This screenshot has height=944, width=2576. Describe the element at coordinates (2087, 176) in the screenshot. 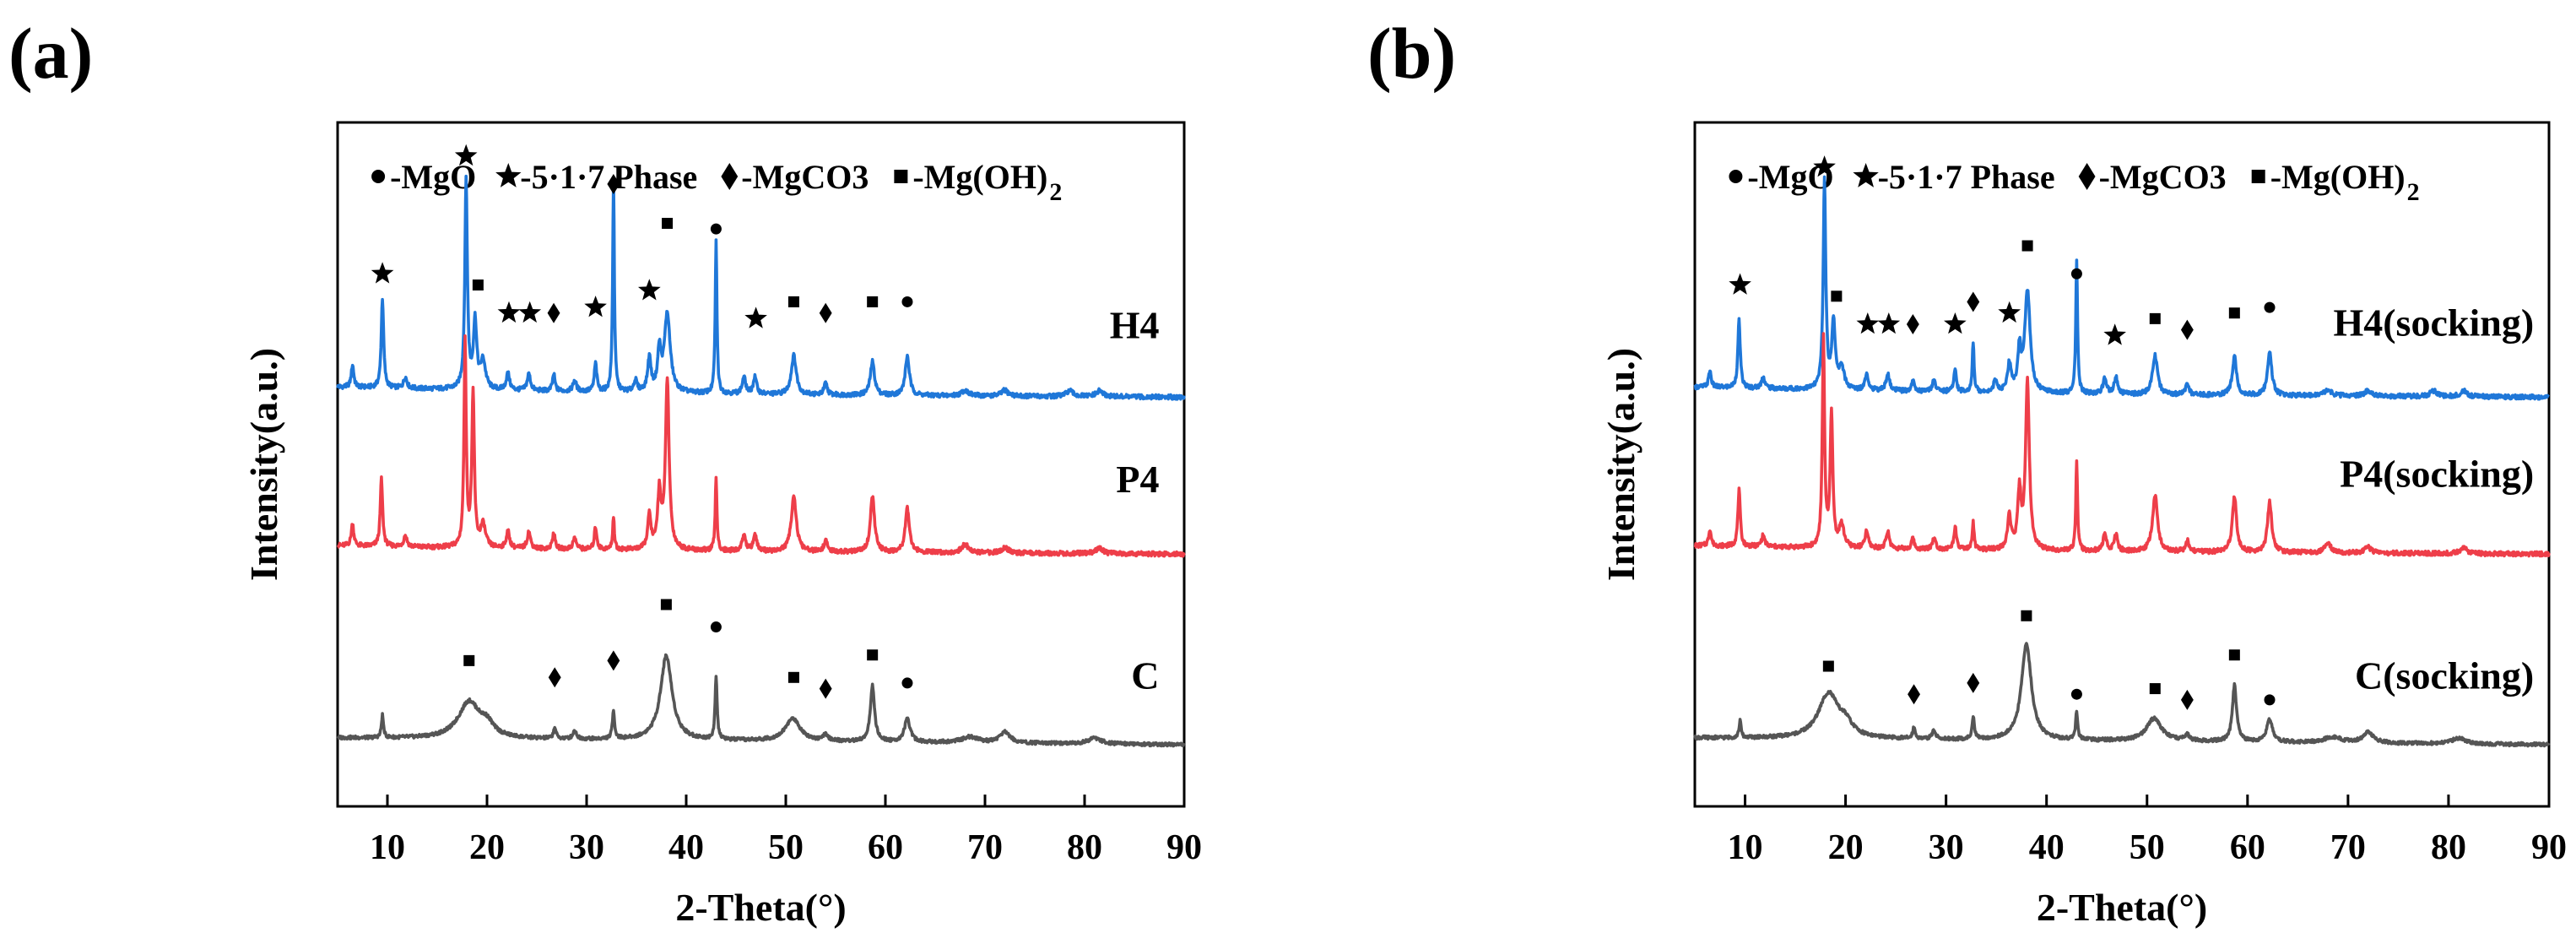

I see `legend-diamond-marker` at that location.